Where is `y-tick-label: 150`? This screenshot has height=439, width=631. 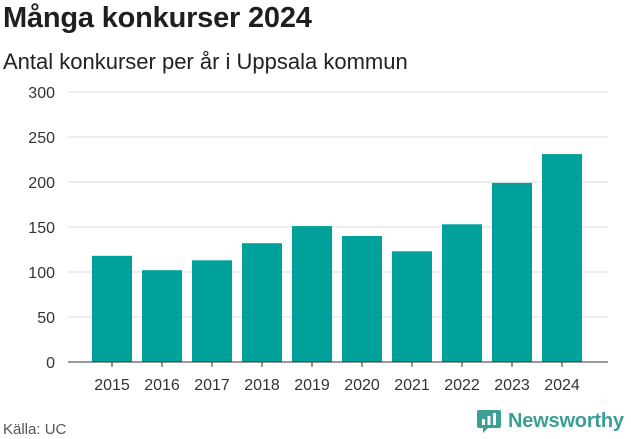
y-tick-label: 150 is located at coordinates (41, 228).